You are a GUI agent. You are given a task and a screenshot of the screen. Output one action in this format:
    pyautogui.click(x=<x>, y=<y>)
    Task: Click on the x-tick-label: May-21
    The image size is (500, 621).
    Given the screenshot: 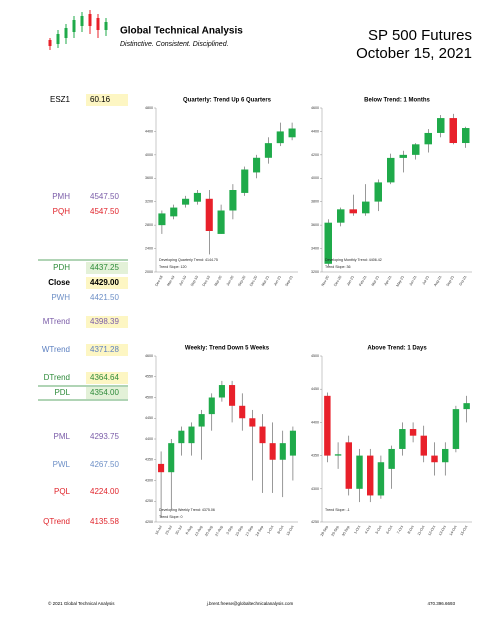 What is the action you would take?
    pyautogui.click(x=399, y=281)
    